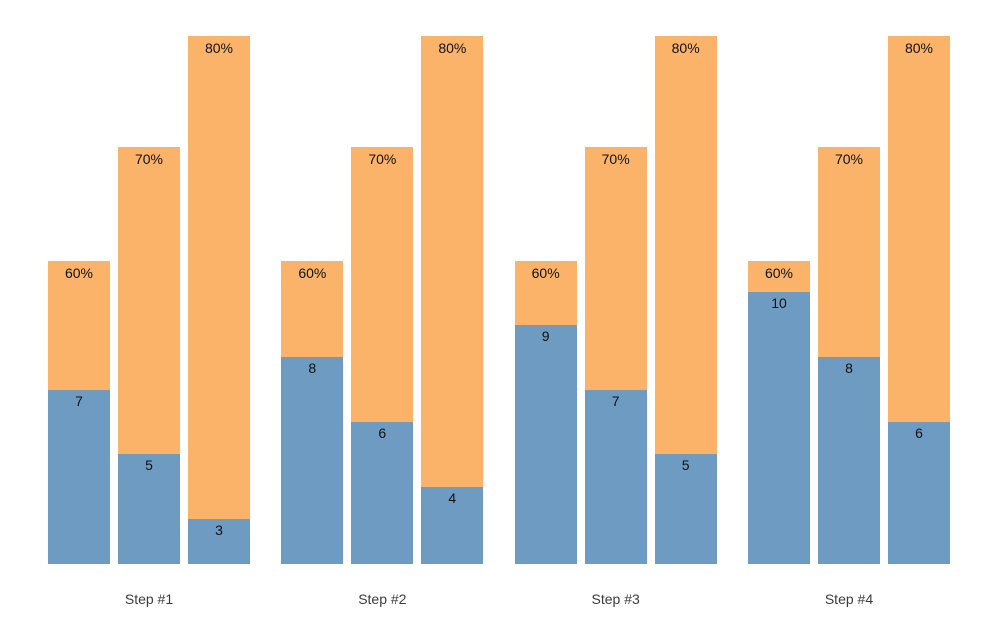 The height and width of the screenshot is (618, 1000). I want to click on inner-value-bar: 3, so click(219, 541).